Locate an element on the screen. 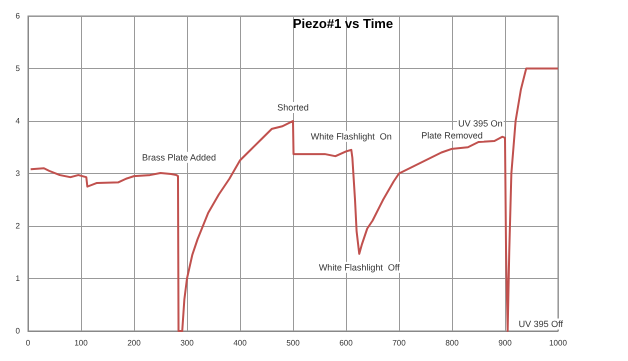 The image size is (628, 361). x-tick-label: 900 is located at coordinates (505, 343).